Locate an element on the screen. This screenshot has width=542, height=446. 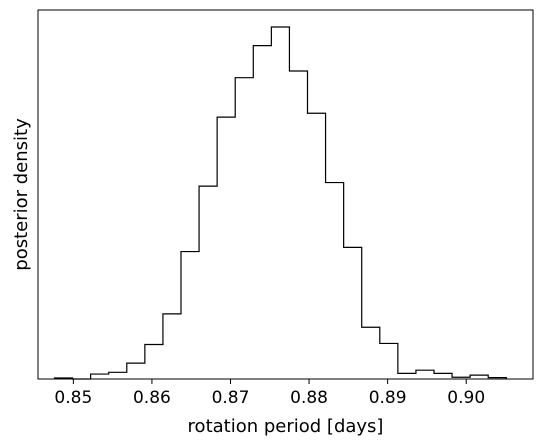
x-tick-label: 0.89 is located at coordinates (388, 398).